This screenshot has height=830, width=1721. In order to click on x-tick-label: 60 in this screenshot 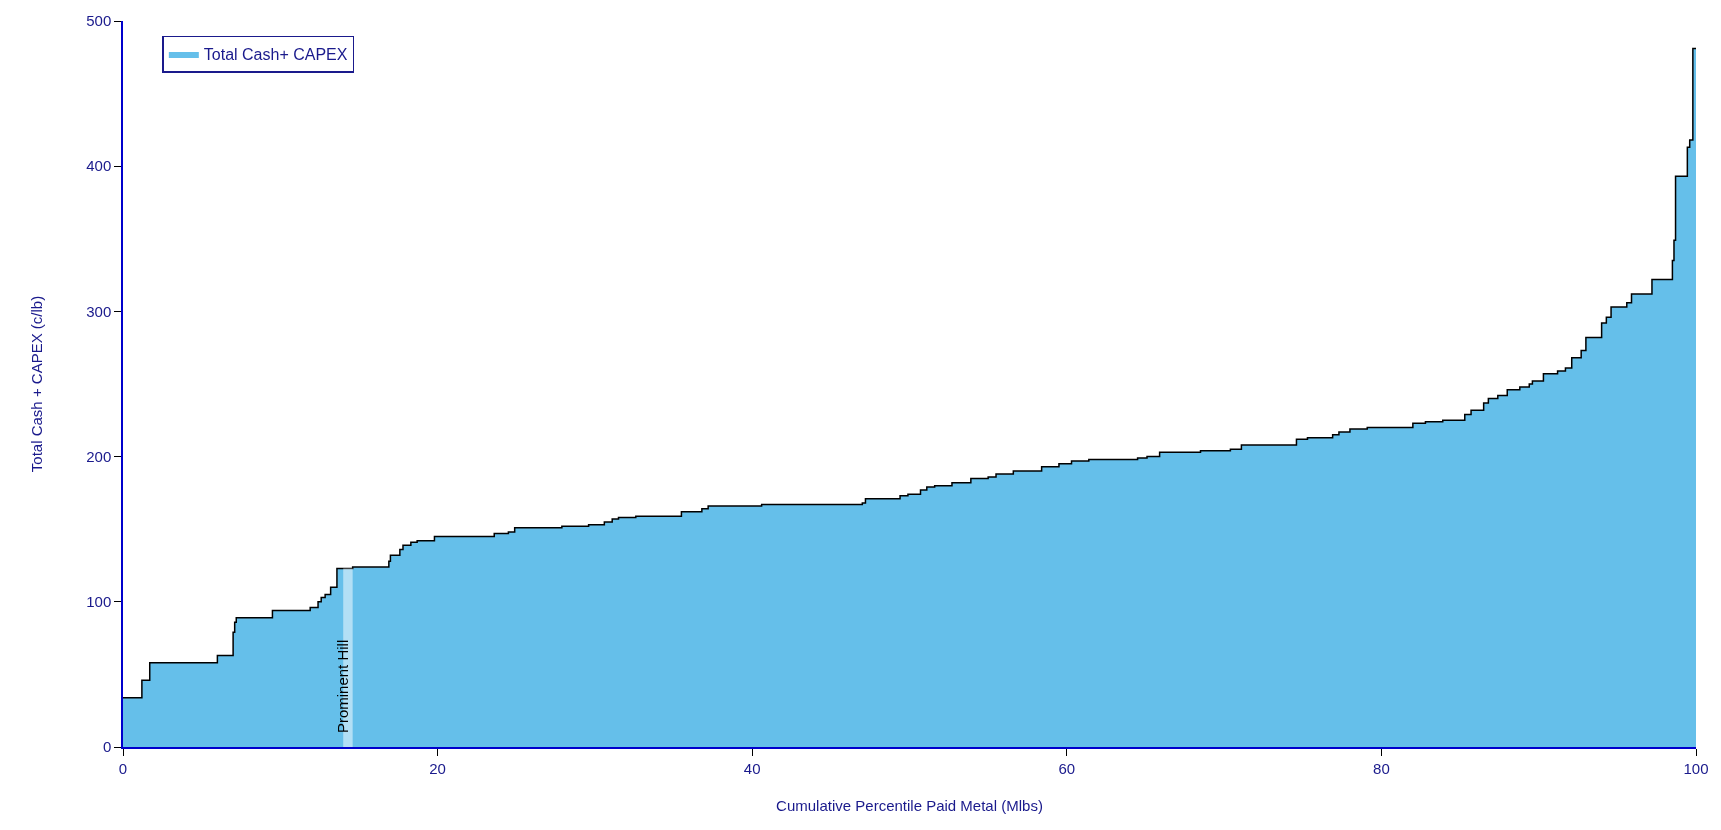, I will do `click(1067, 768)`.